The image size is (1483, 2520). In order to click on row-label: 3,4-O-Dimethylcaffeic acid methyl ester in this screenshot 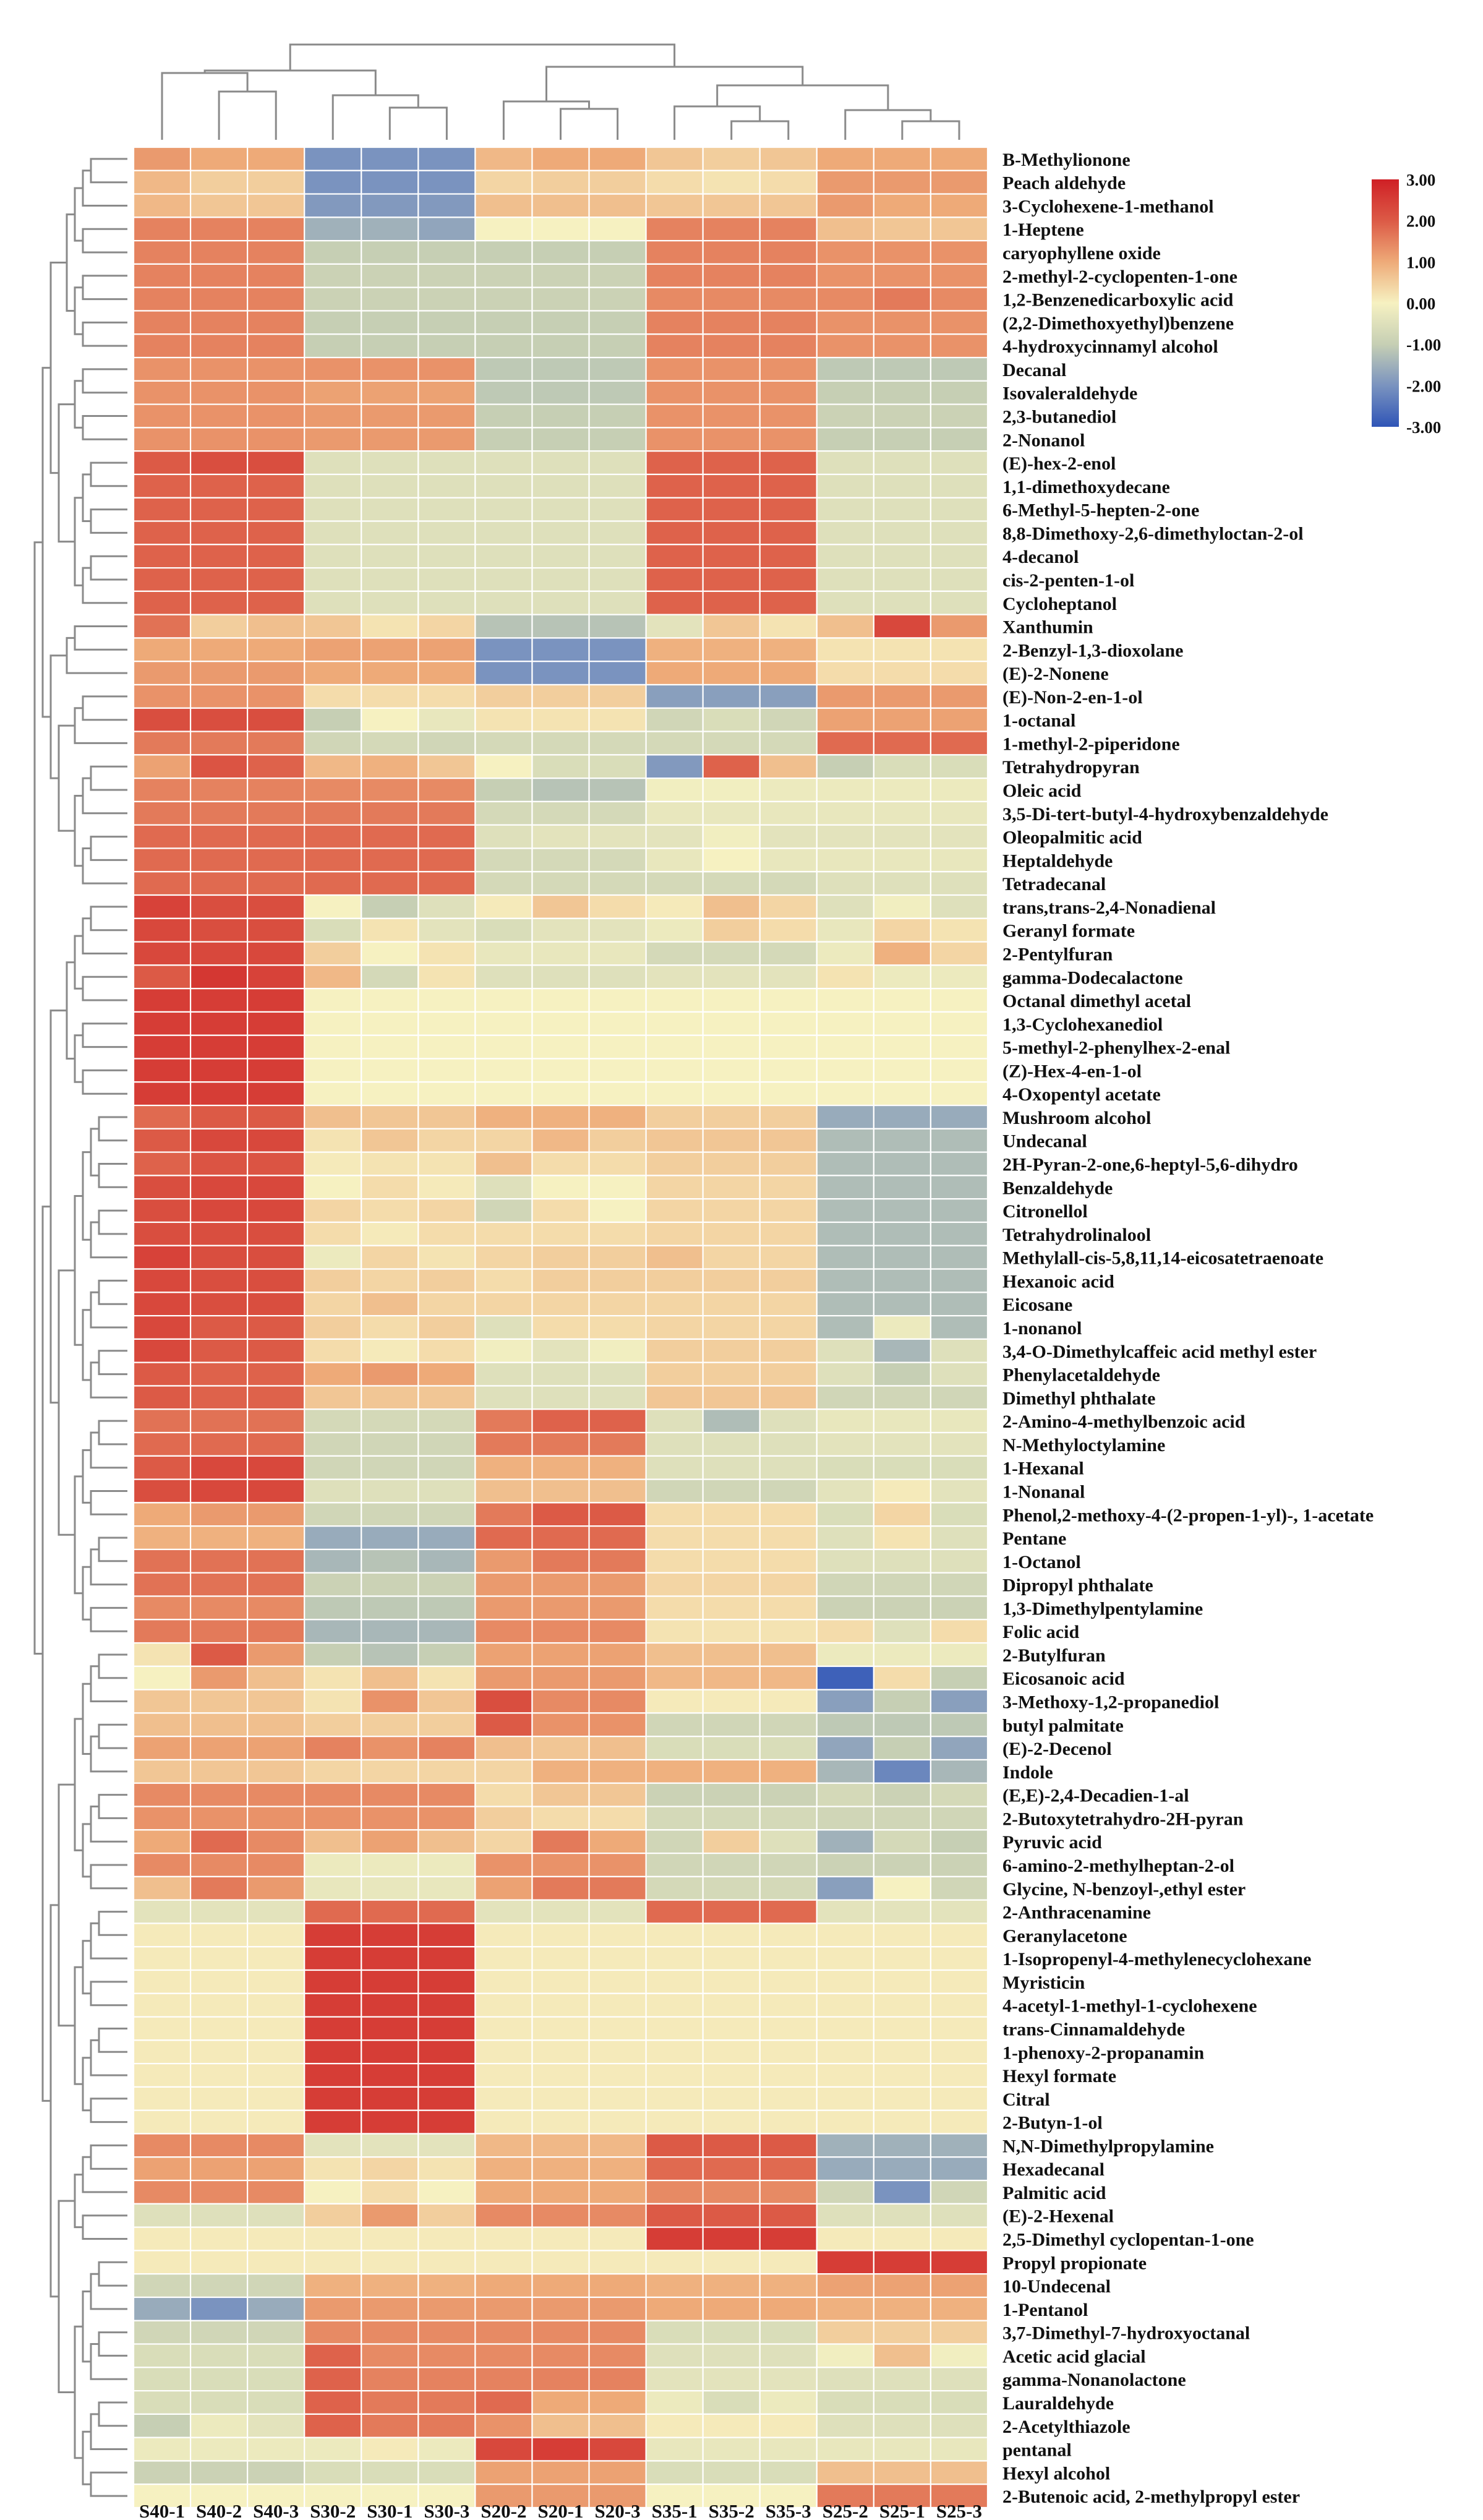, I will do `click(1159, 1352)`.